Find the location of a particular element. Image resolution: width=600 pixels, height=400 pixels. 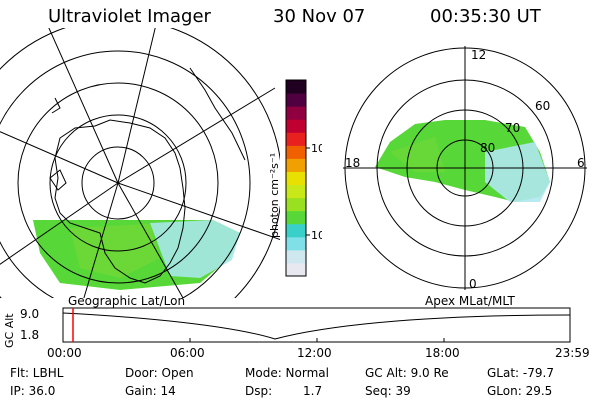

lat-label-70: 70 is located at coordinates (512, 128).